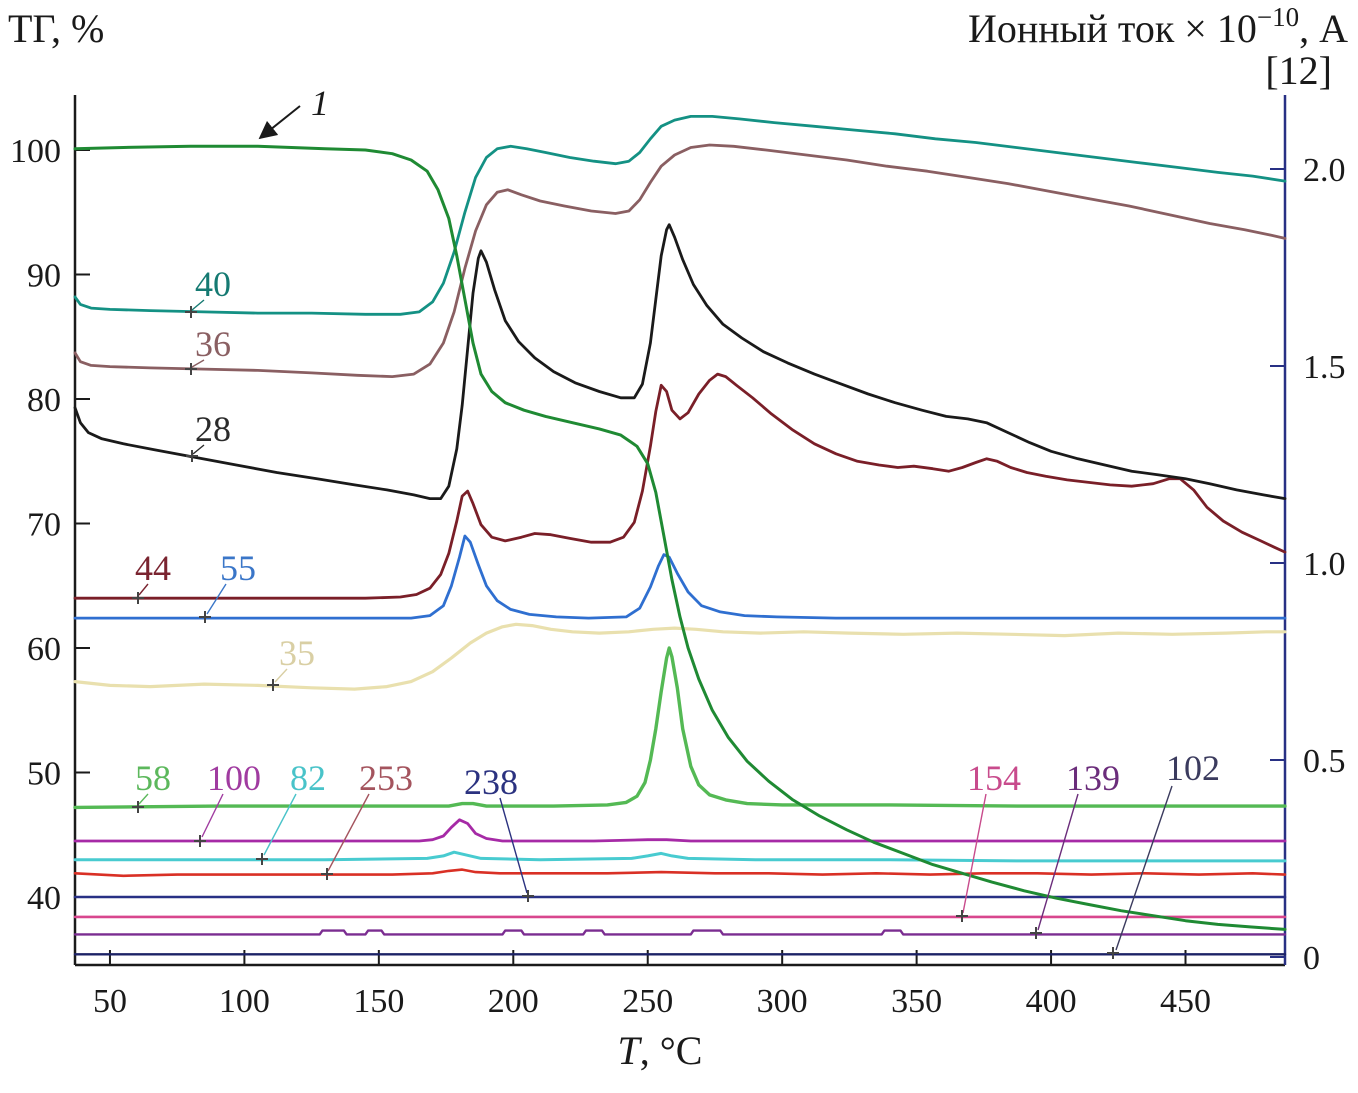 The image size is (1358, 1093). What do you see at coordinates (1324, 761) in the screenshot?
I see `y-right-tick-label: 0.5` at bounding box center [1324, 761].